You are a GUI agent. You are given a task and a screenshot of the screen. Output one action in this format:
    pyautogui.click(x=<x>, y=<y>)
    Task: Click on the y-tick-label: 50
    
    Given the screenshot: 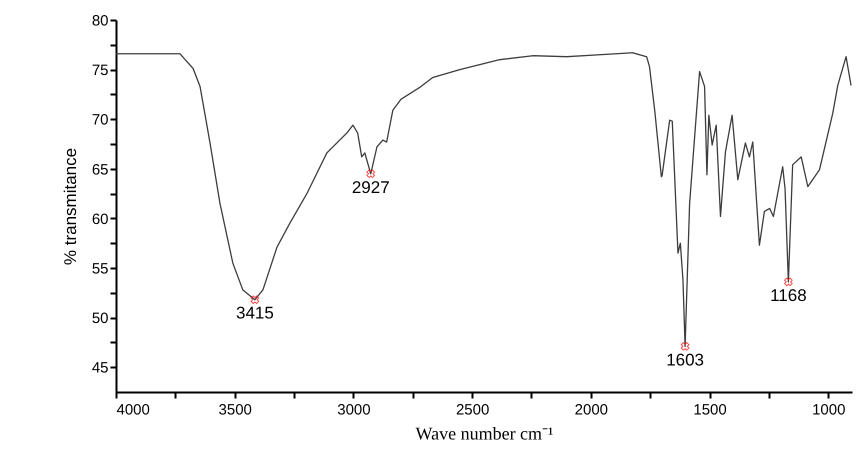 What is the action you would take?
    pyautogui.click(x=100, y=319)
    